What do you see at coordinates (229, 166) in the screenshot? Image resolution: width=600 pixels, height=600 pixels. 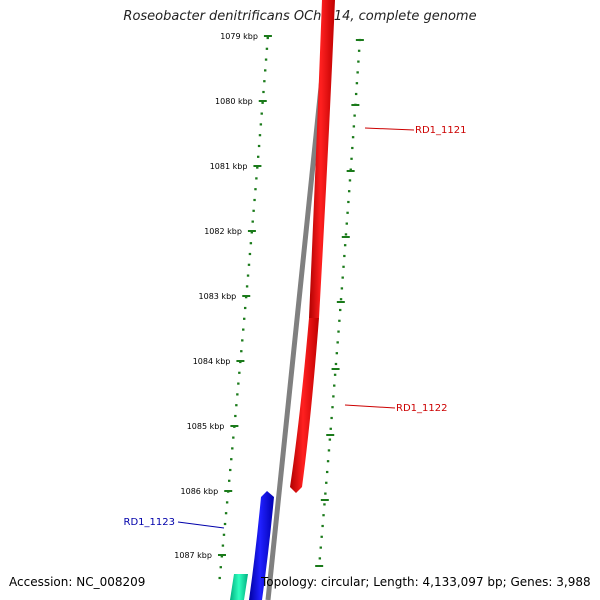 I see `ruler-tick-label: 1081 kbp` at bounding box center [229, 166].